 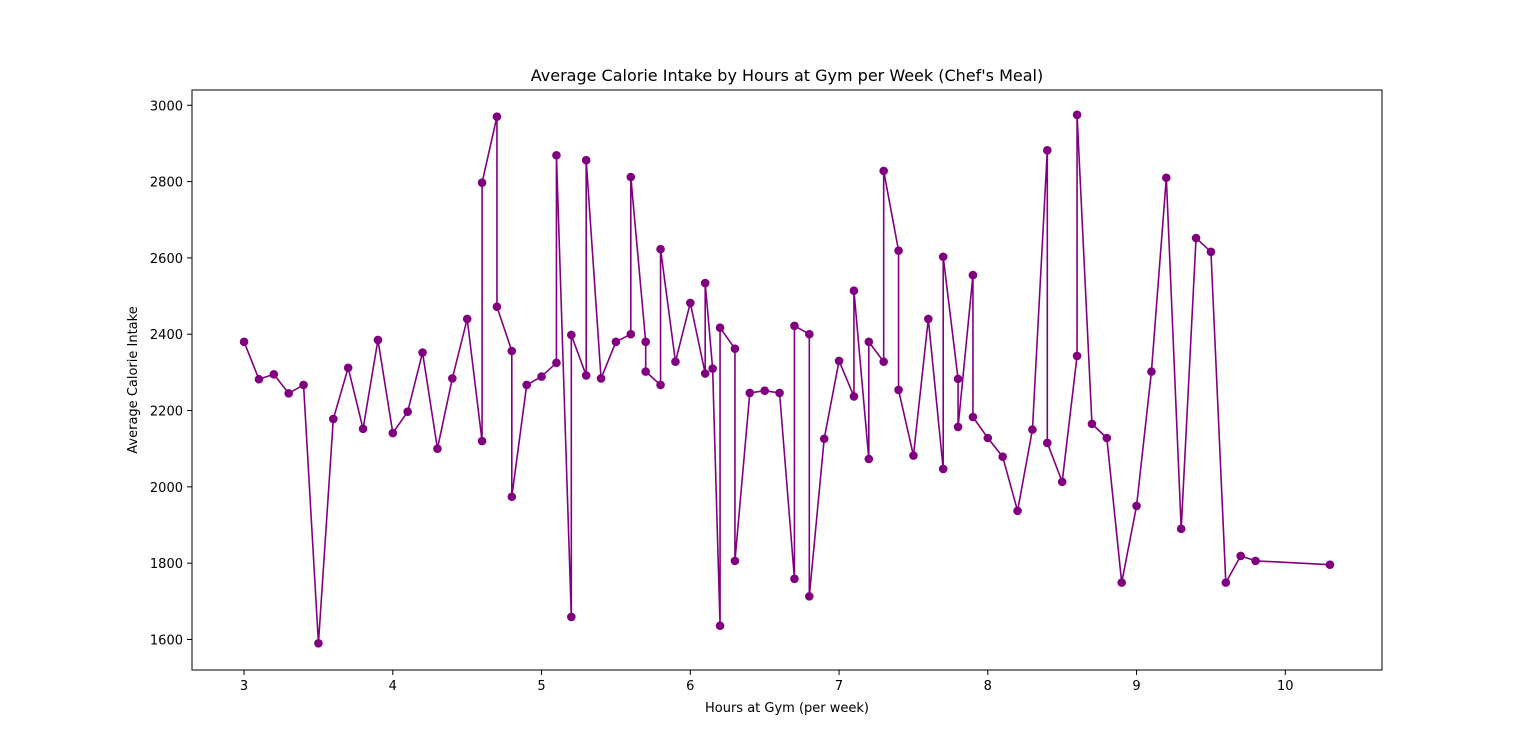 I want to click on x-tick-label: 6, so click(x=690, y=686).